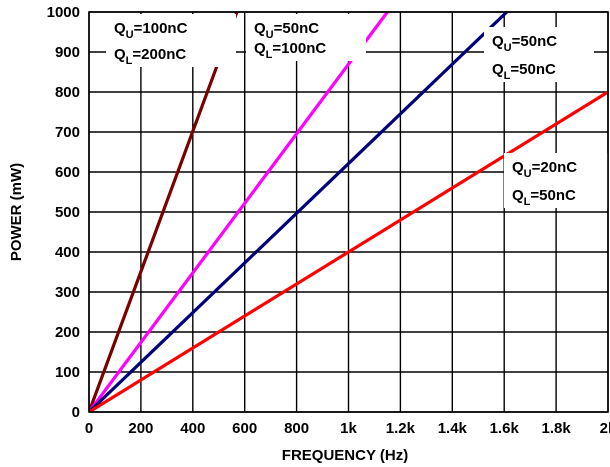 This screenshot has width=610, height=467. Describe the element at coordinates (67, 92) in the screenshot. I see `y-tick-label: 800` at that location.